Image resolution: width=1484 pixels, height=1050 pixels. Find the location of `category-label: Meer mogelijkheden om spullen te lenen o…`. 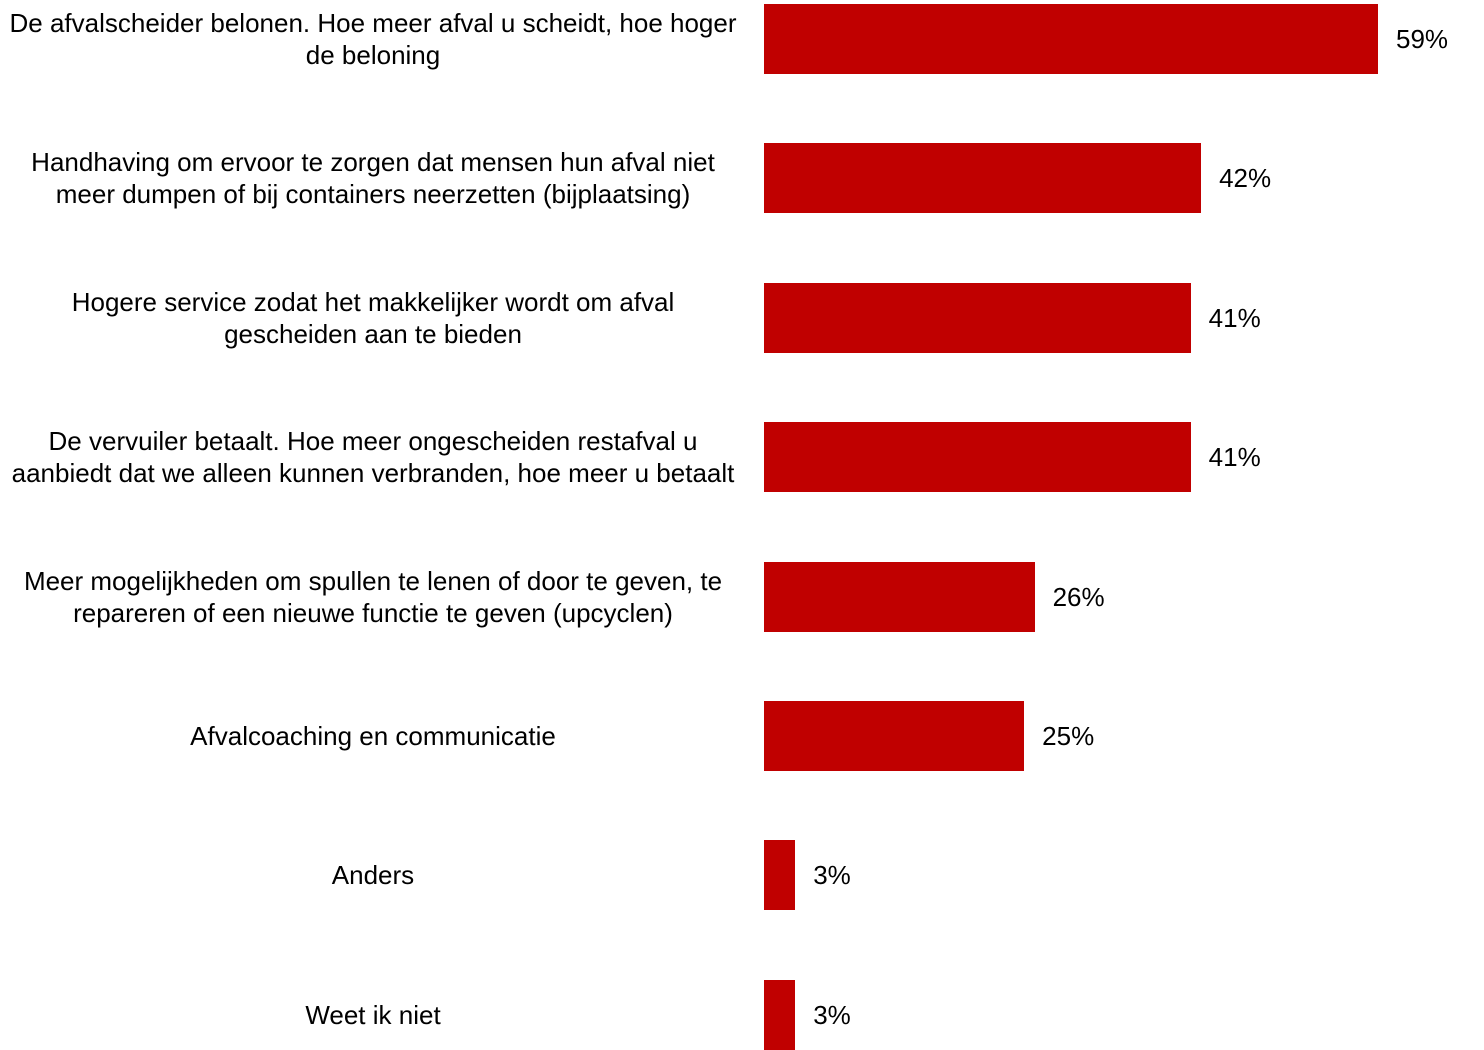

category-label: Meer mogelijkheden om spullen te lenen o… is located at coordinates (373, 596).